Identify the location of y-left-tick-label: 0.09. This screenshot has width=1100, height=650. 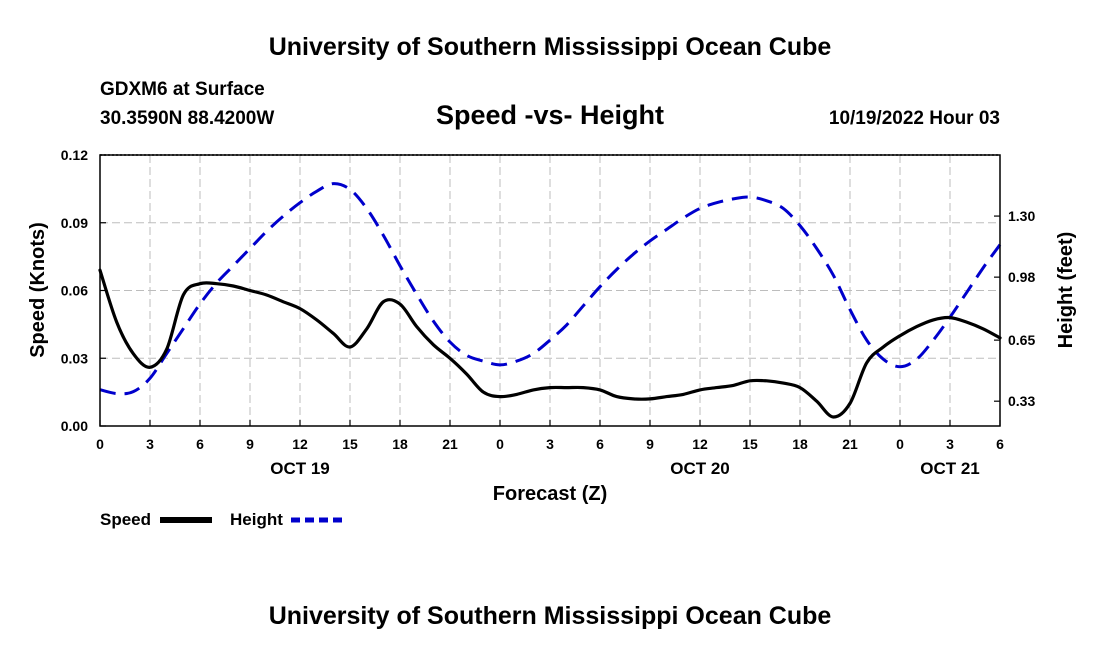
(74, 223).